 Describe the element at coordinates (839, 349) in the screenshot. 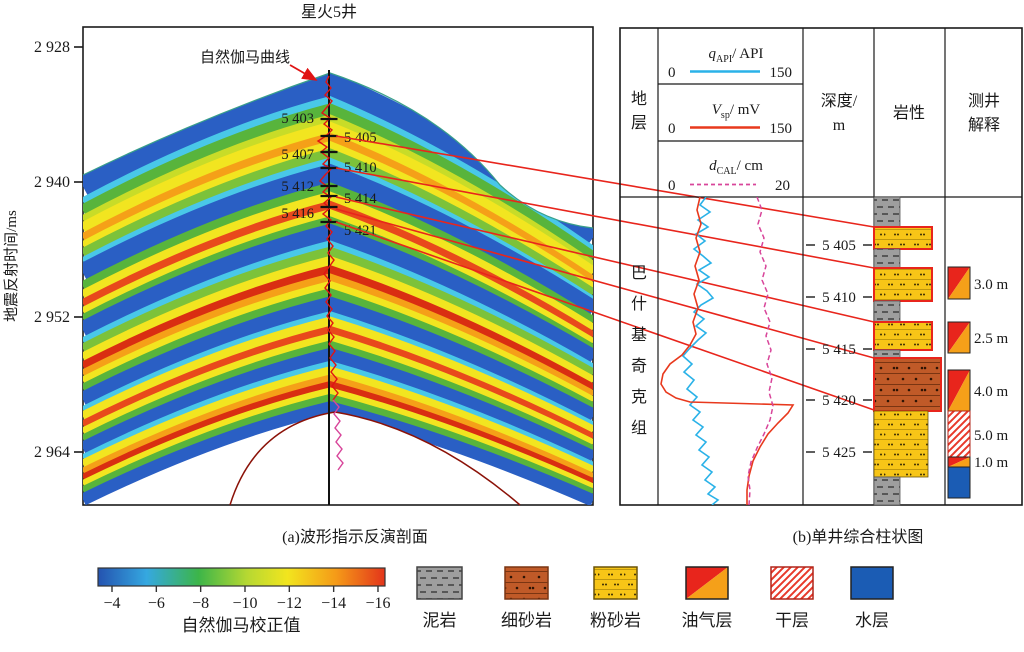

I see `depth-scale: 5 405 5 410 5 415 5 420 5 425` at that location.